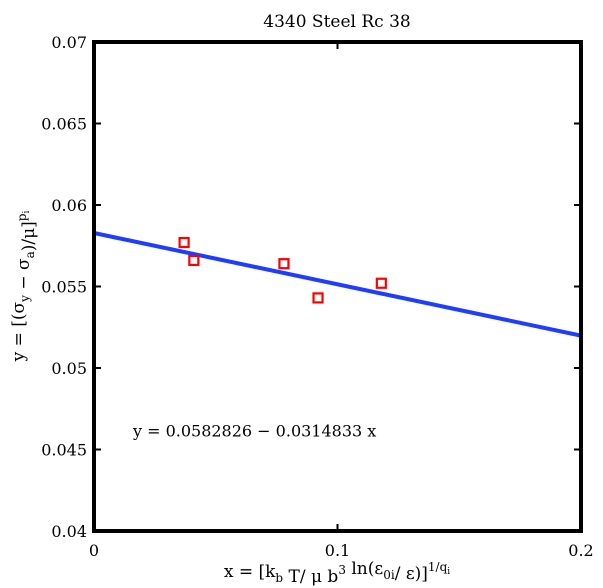 The height and width of the screenshot is (588, 603). I want to click on x-axis-label: x = [kb T/ μ b3 ln(ε0i/ ε)]1/qi, so click(337, 573).